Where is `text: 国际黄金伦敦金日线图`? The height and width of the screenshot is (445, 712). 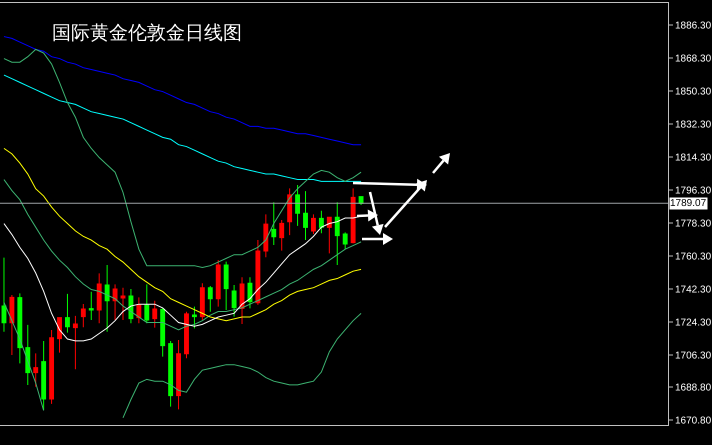
text: 国际黄金伦敦金日线图 is located at coordinates (147, 33).